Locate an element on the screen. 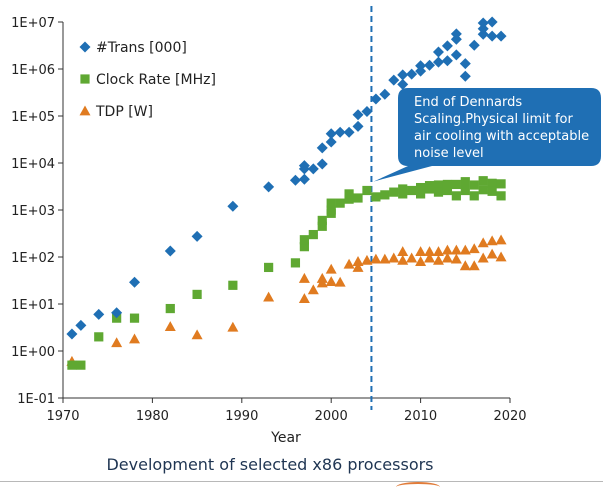 This screenshot has width=603, height=492. footer-divider is located at coordinates (301, 481).